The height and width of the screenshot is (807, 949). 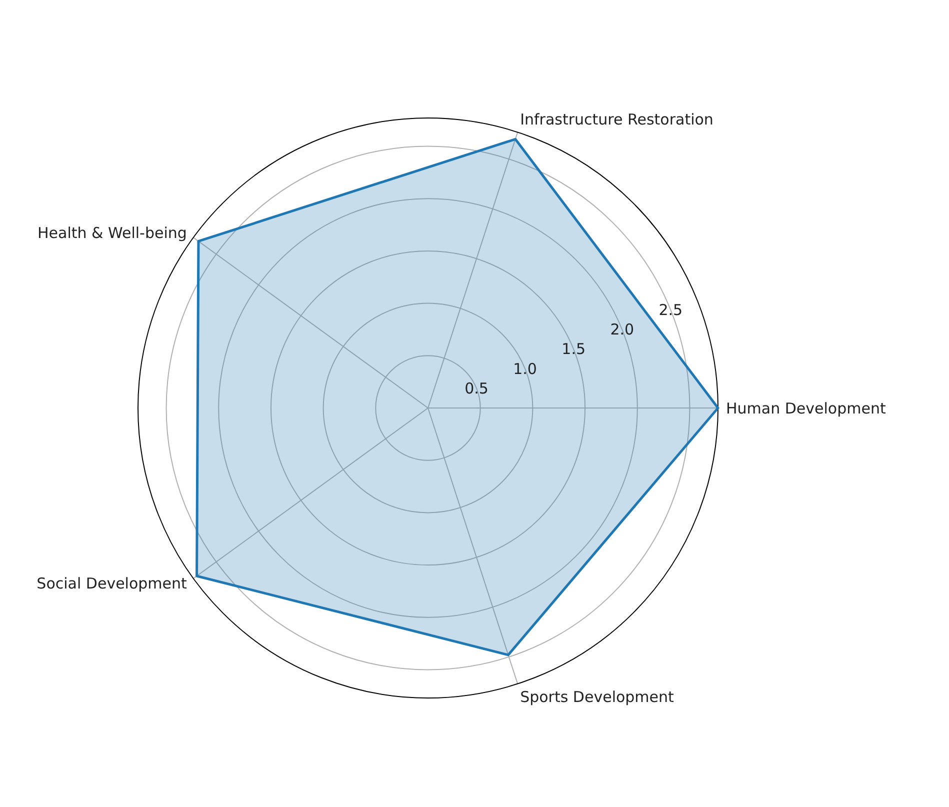 I want to click on y-tick-label: 1.0, so click(x=525, y=369).